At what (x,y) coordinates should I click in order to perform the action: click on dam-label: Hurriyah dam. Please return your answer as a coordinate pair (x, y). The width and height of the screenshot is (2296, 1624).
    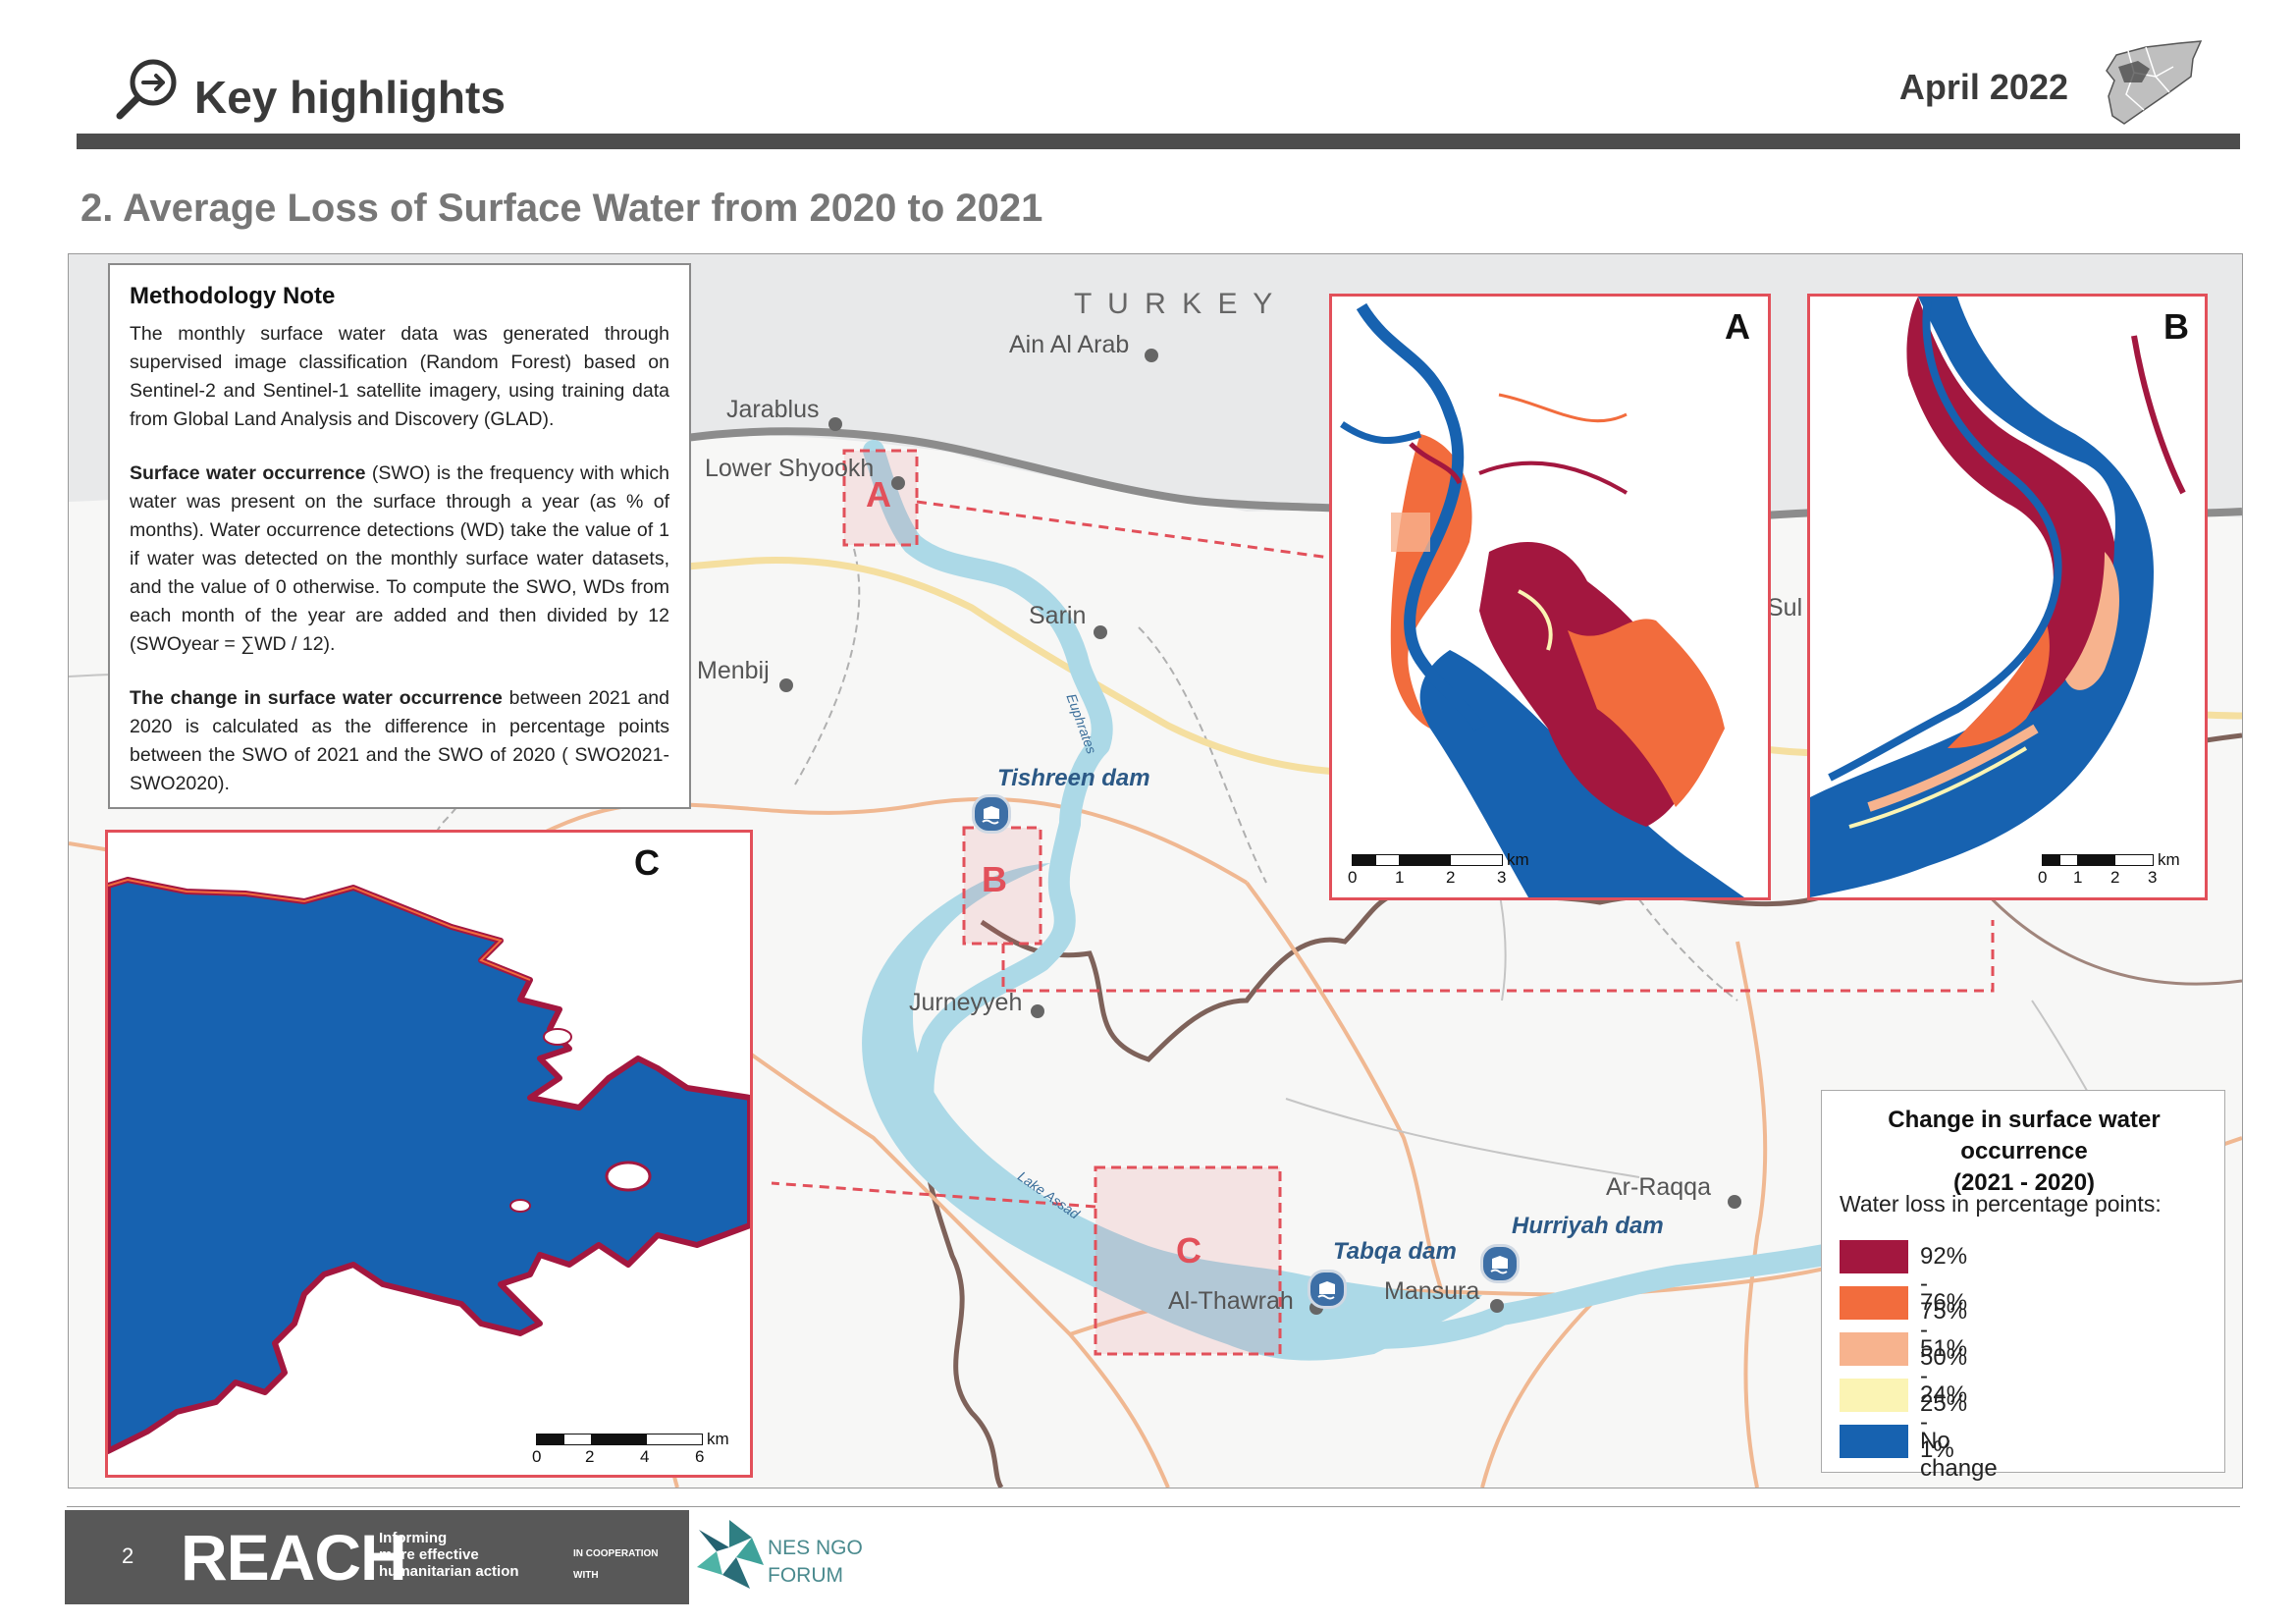
    Looking at the image, I should click on (1588, 1226).